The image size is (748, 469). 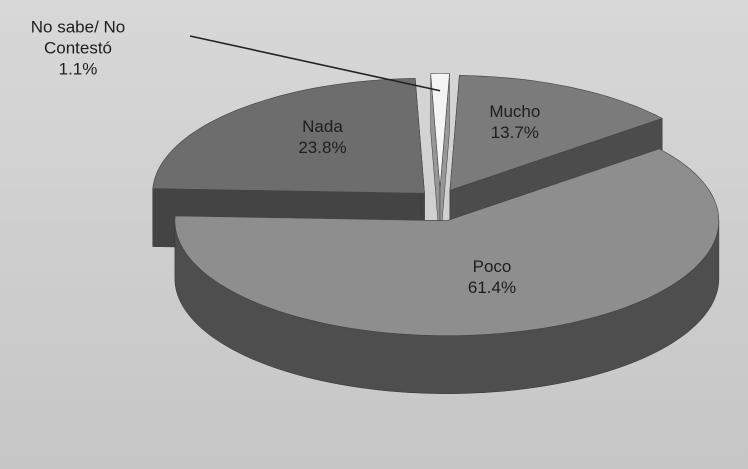 I want to click on slice-label: Mucho 13.7%, so click(x=514, y=122).